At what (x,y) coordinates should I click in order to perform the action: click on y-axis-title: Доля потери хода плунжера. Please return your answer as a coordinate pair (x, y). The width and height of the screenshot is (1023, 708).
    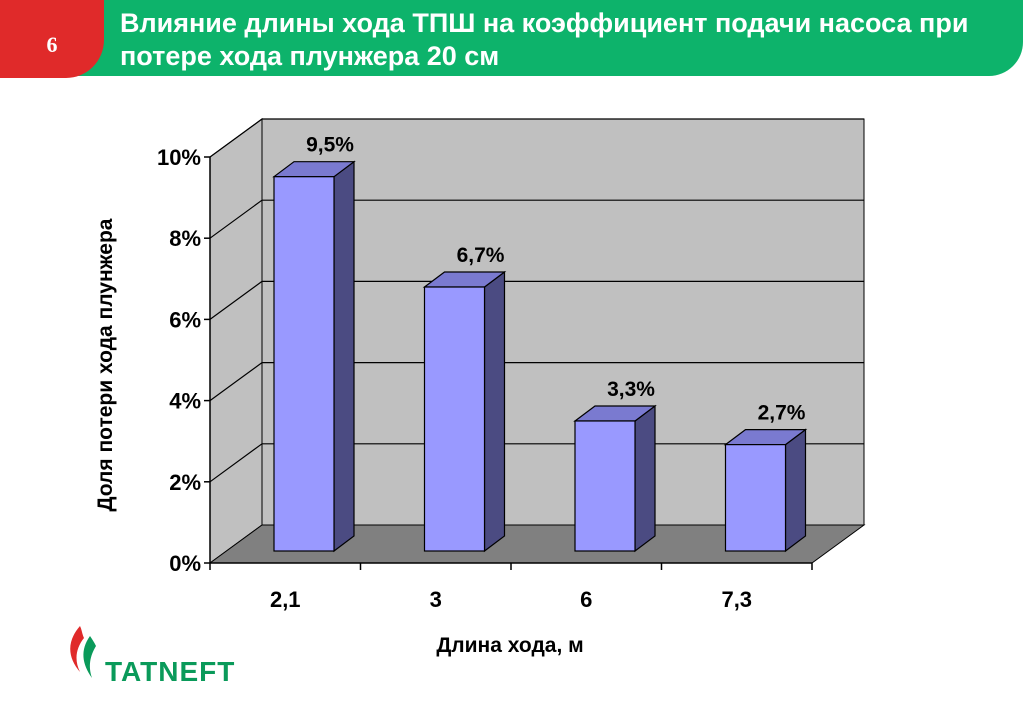
    Looking at the image, I should click on (105, 365).